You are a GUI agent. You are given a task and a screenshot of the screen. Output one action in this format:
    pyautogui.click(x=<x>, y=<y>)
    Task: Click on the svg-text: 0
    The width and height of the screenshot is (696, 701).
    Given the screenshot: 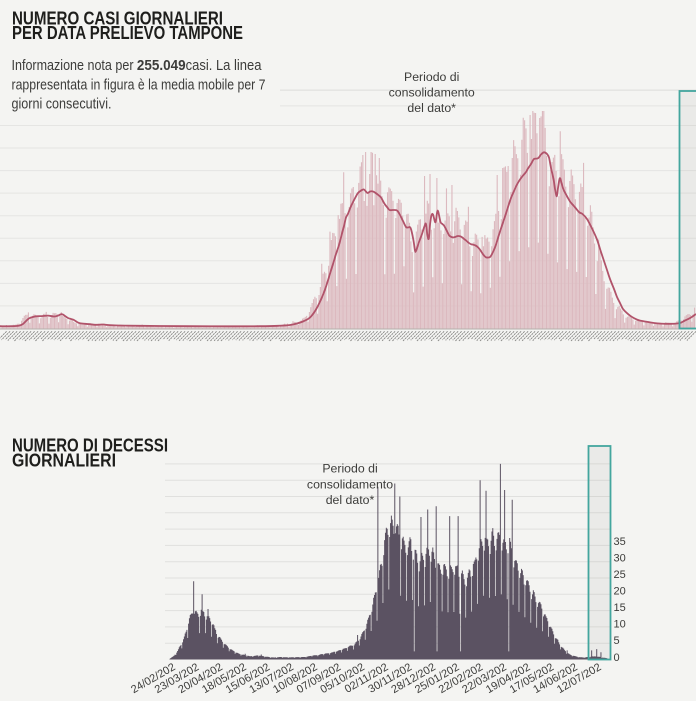 What is the action you would take?
    pyautogui.click(x=617, y=658)
    